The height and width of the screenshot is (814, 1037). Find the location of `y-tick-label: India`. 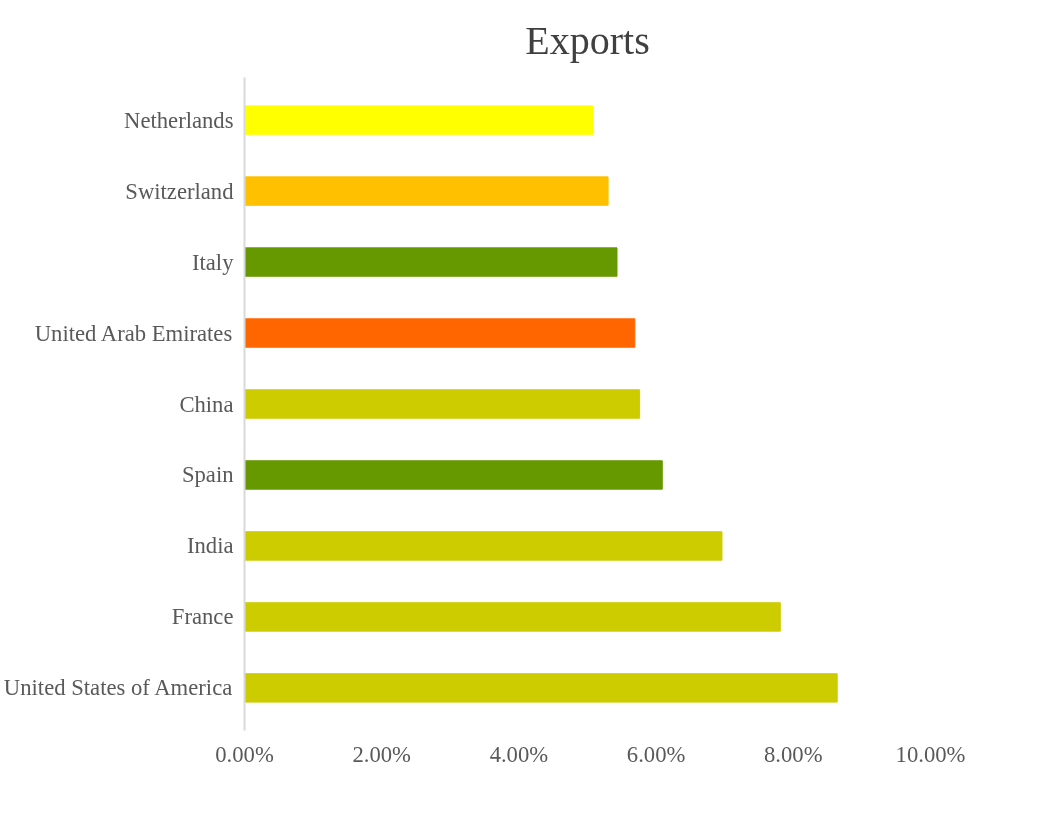

y-tick-label: India is located at coordinates (210, 546).